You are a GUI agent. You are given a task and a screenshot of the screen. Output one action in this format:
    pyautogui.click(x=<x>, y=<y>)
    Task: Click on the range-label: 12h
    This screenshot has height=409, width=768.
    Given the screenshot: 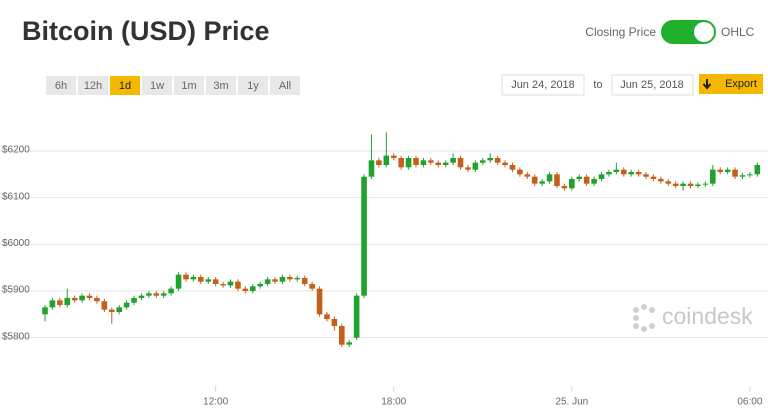 What is the action you would take?
    pyautogui.click(x=93, y=86)
    